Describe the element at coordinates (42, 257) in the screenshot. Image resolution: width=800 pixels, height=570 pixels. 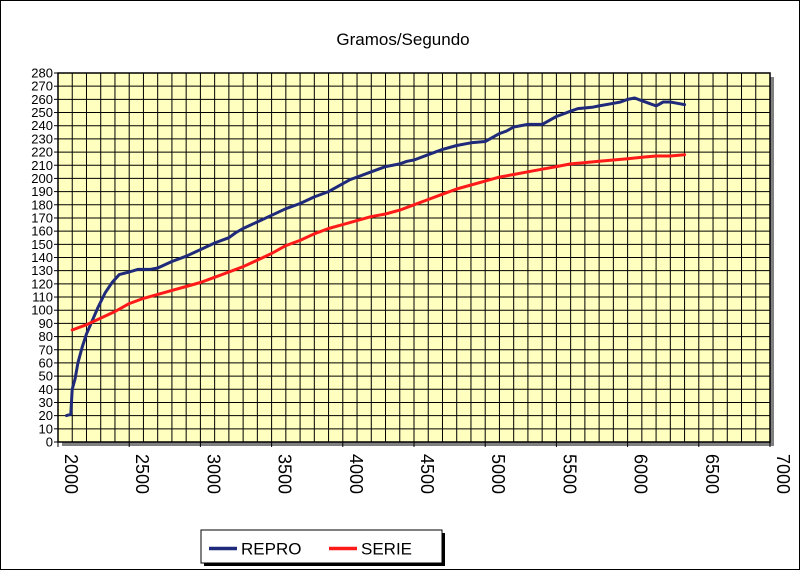
I see `y-tick-label: 140` at that location.